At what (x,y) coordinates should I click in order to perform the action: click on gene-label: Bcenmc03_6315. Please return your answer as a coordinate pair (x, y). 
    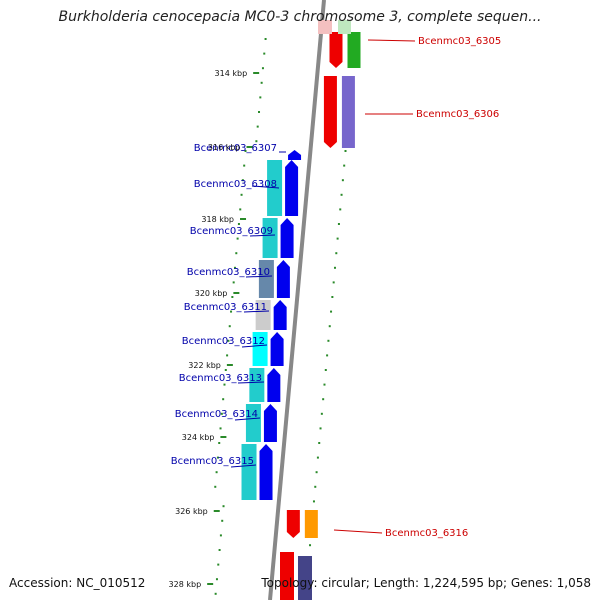
    Looking at the image, I should click on (212, 461).